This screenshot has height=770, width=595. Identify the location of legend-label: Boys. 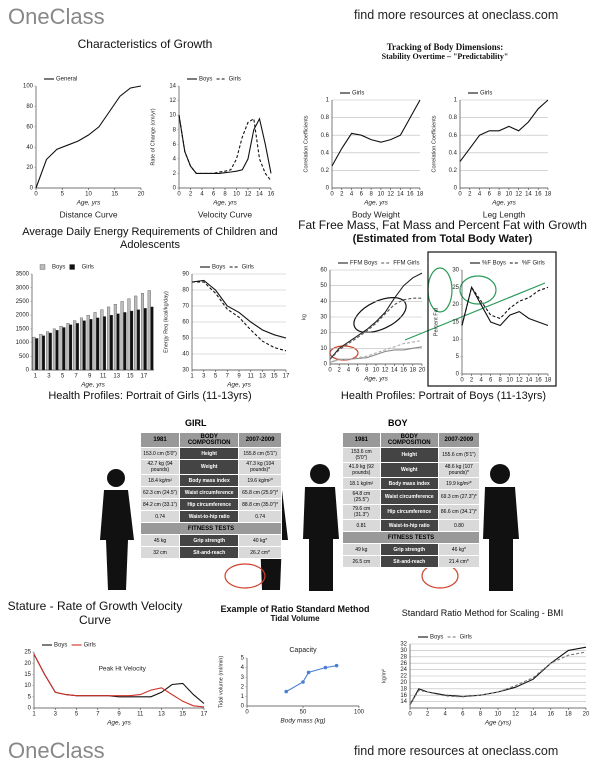
(436, 638).